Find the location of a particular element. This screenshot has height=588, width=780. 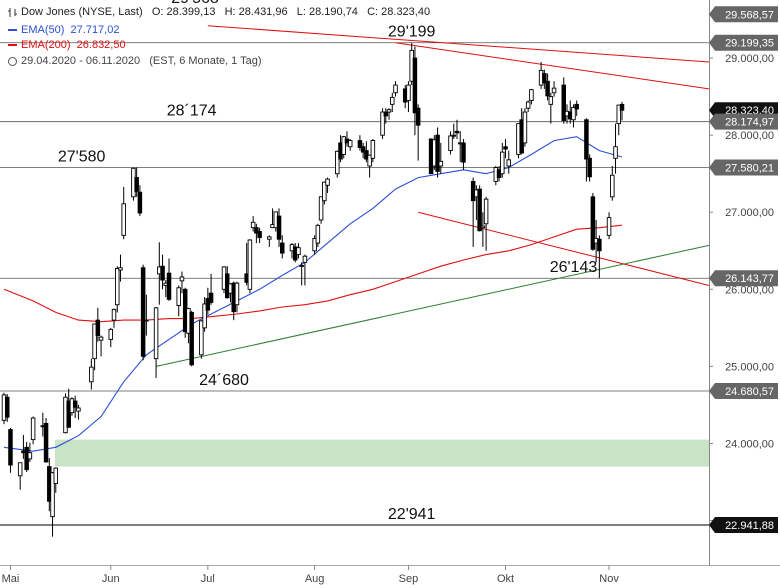

ema50-value: 27.717,02 is located at coordinates (95, 30).